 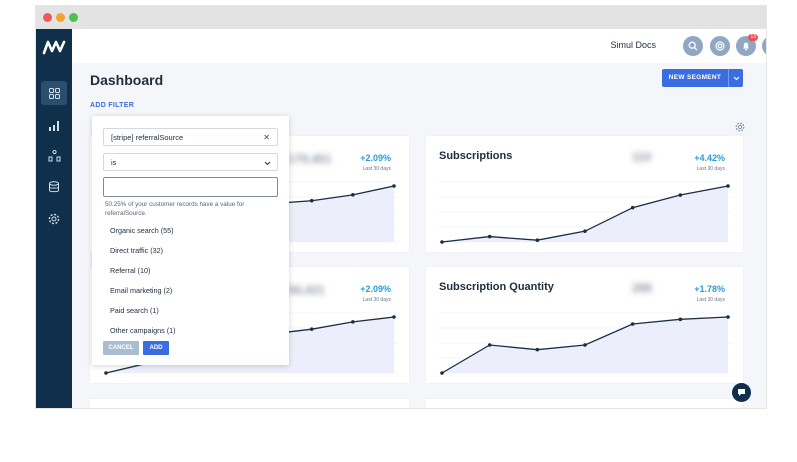 I want to click on filter-option: Referral (10), so click(x=130, y=270).